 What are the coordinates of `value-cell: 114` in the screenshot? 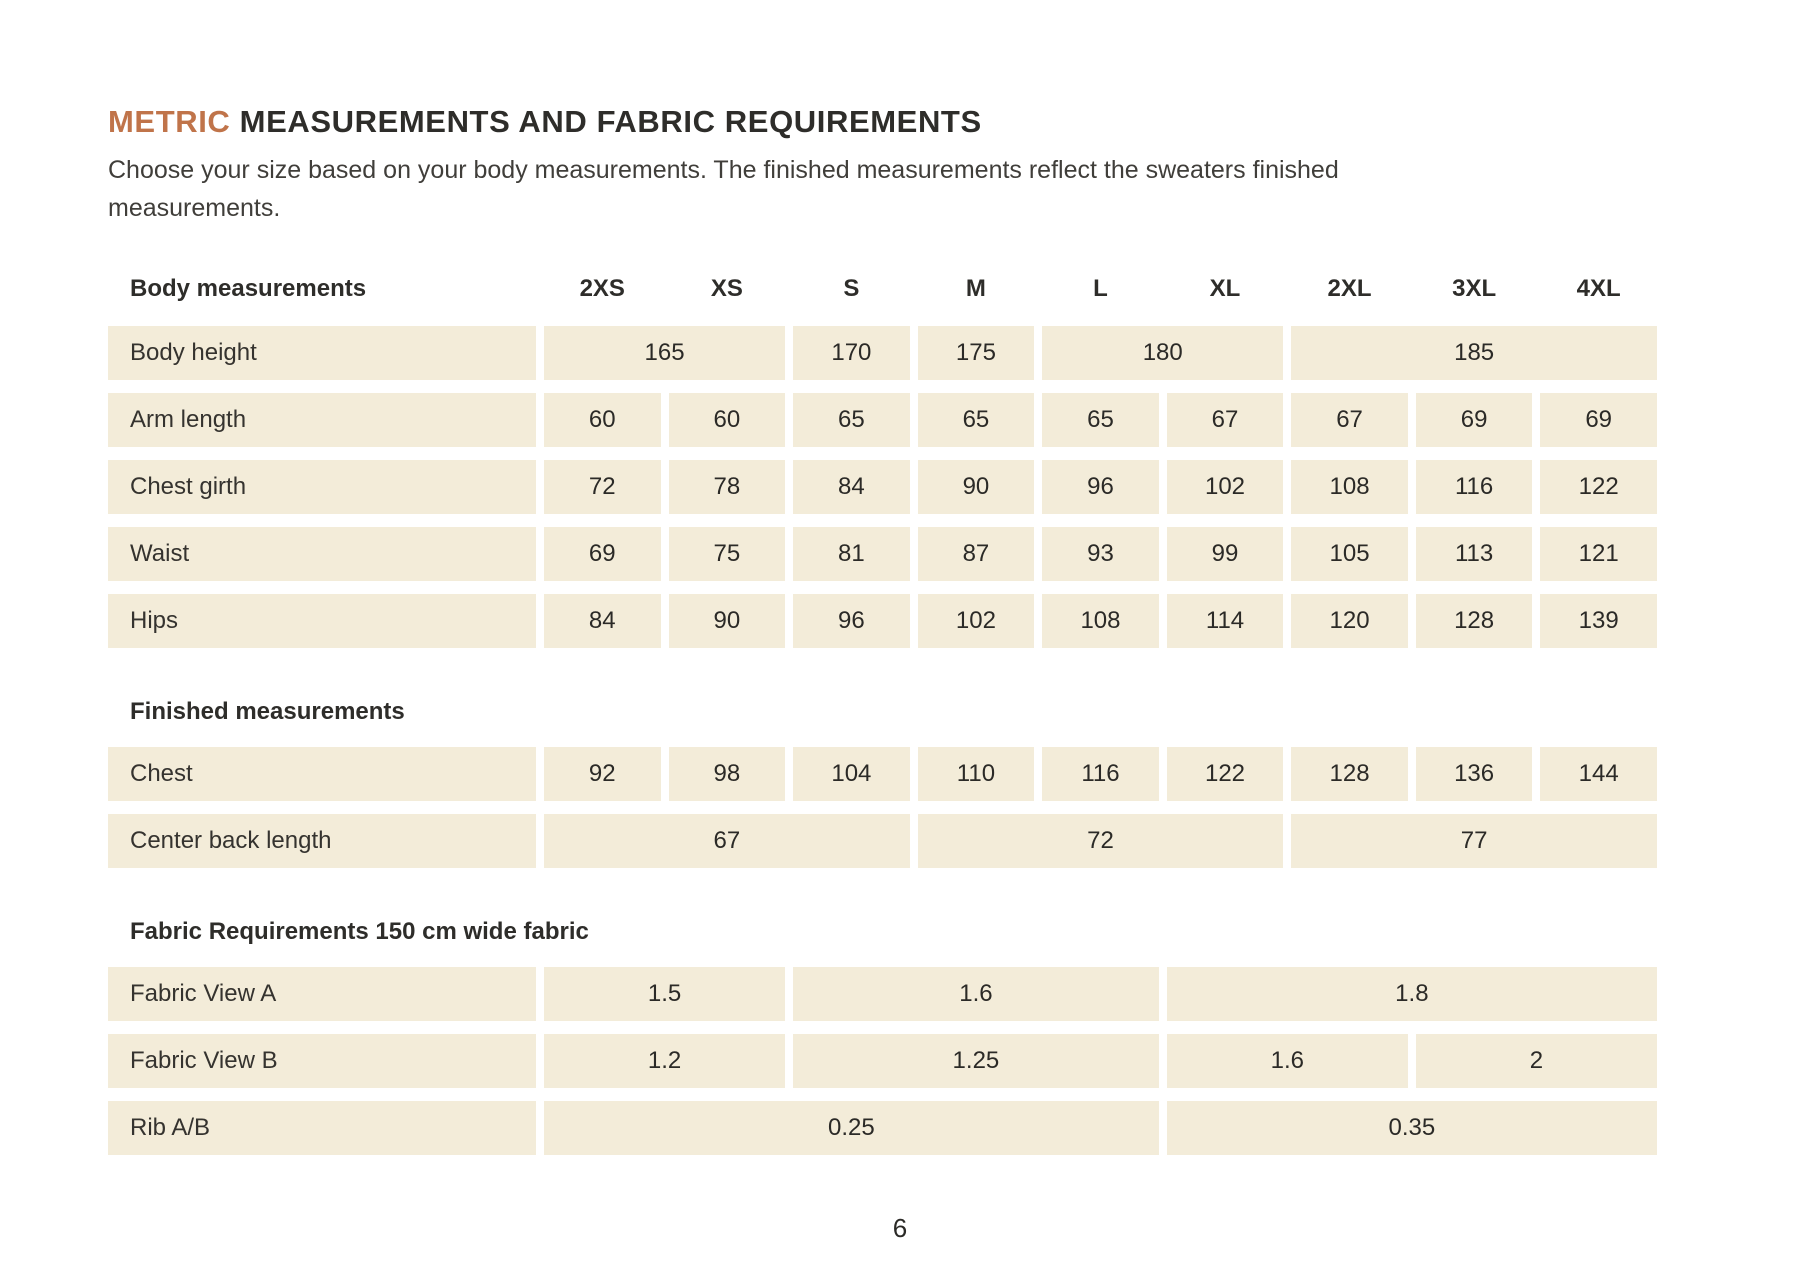 It's located at (1225, 621).